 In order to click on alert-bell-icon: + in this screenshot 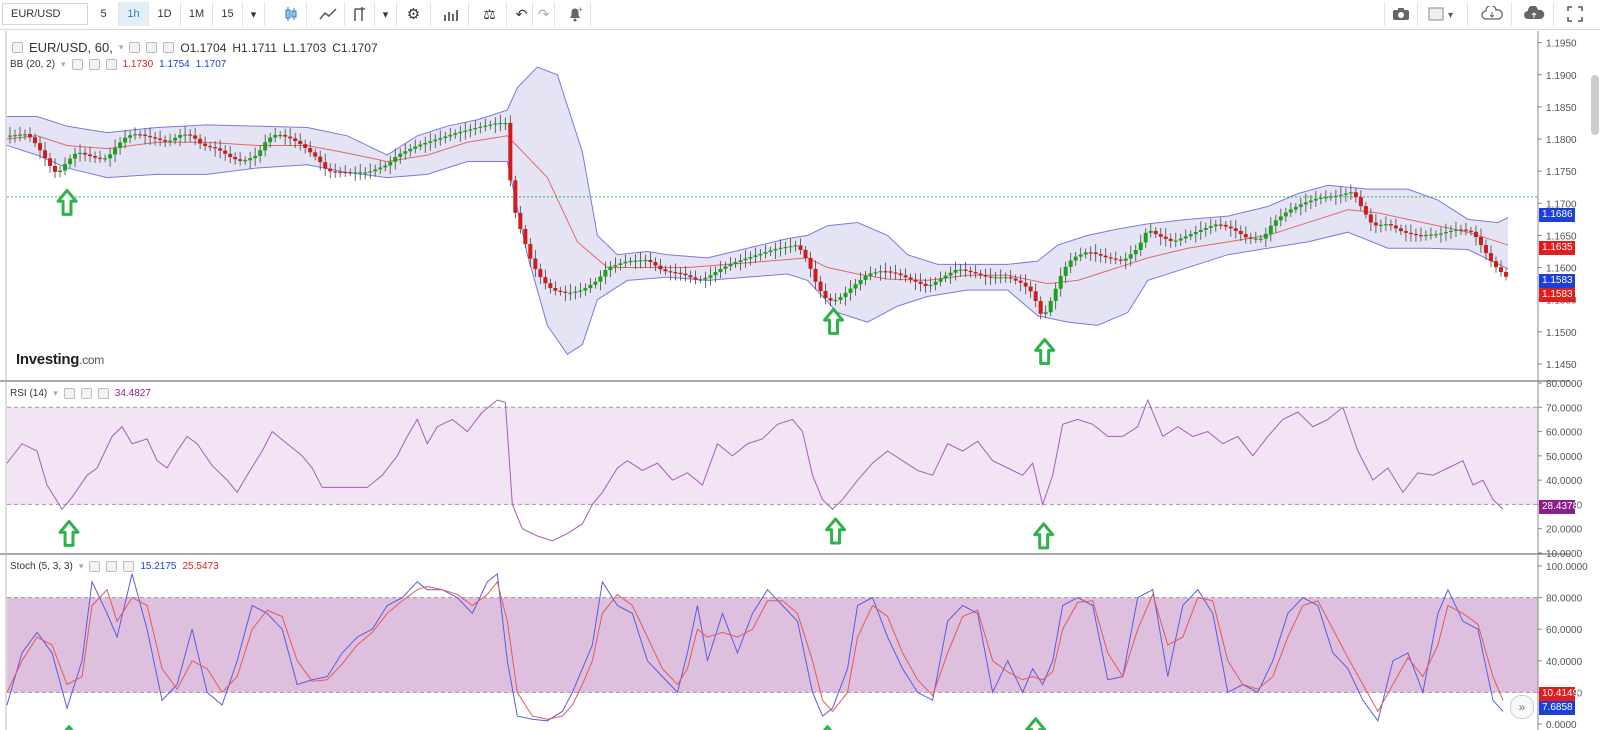, I will do `click(575, 14)`.